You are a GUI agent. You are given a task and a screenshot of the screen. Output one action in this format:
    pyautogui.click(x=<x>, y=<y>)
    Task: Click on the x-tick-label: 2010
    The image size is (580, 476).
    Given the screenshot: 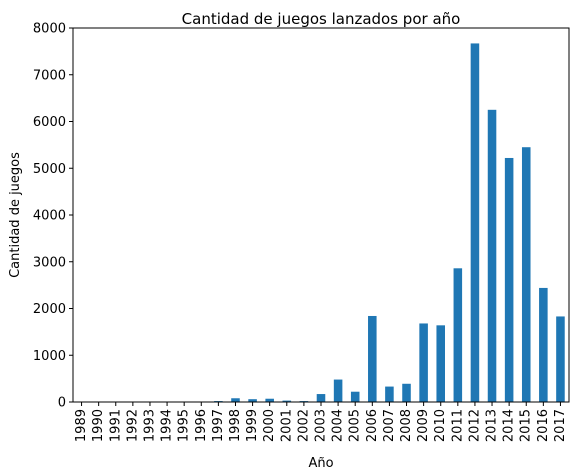 What is the action you would take?
    pyautogui.click(x=440, y=425)
    